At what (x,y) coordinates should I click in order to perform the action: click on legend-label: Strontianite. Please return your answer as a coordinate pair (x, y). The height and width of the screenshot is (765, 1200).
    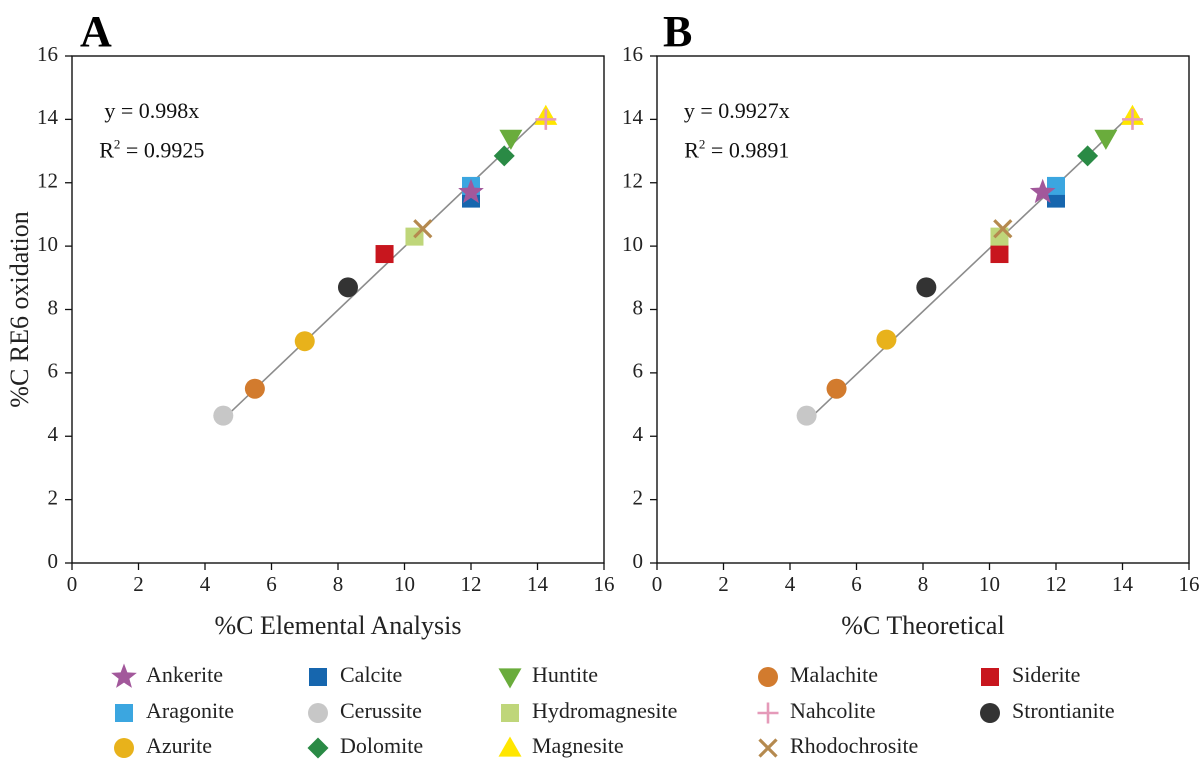
    Looking at the image, I should click on (1063, 710).